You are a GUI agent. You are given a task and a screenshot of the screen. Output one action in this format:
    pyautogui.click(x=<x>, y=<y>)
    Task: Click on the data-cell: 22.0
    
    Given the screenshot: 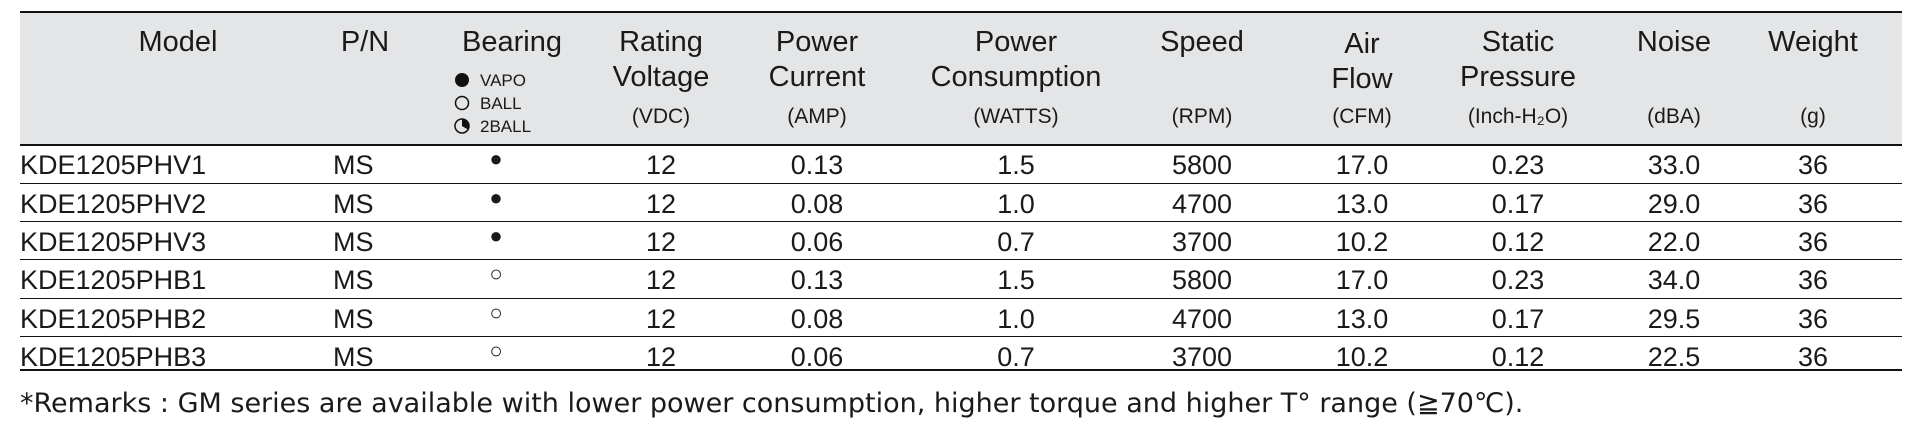 What is the action you would take?
    pyautogui.click(x=1674, y=242)
    